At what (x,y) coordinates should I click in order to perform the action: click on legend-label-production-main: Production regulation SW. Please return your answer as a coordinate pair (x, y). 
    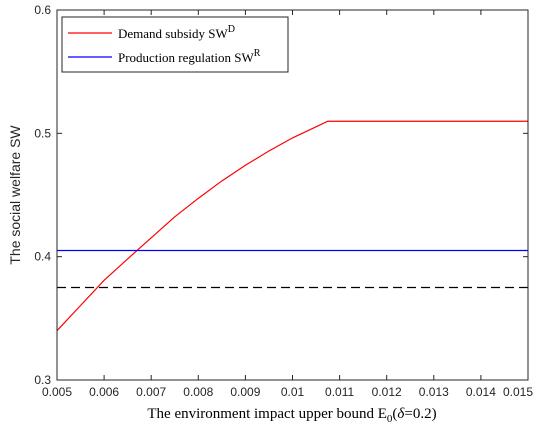
    Looking at the image, I should click on (186, 57).